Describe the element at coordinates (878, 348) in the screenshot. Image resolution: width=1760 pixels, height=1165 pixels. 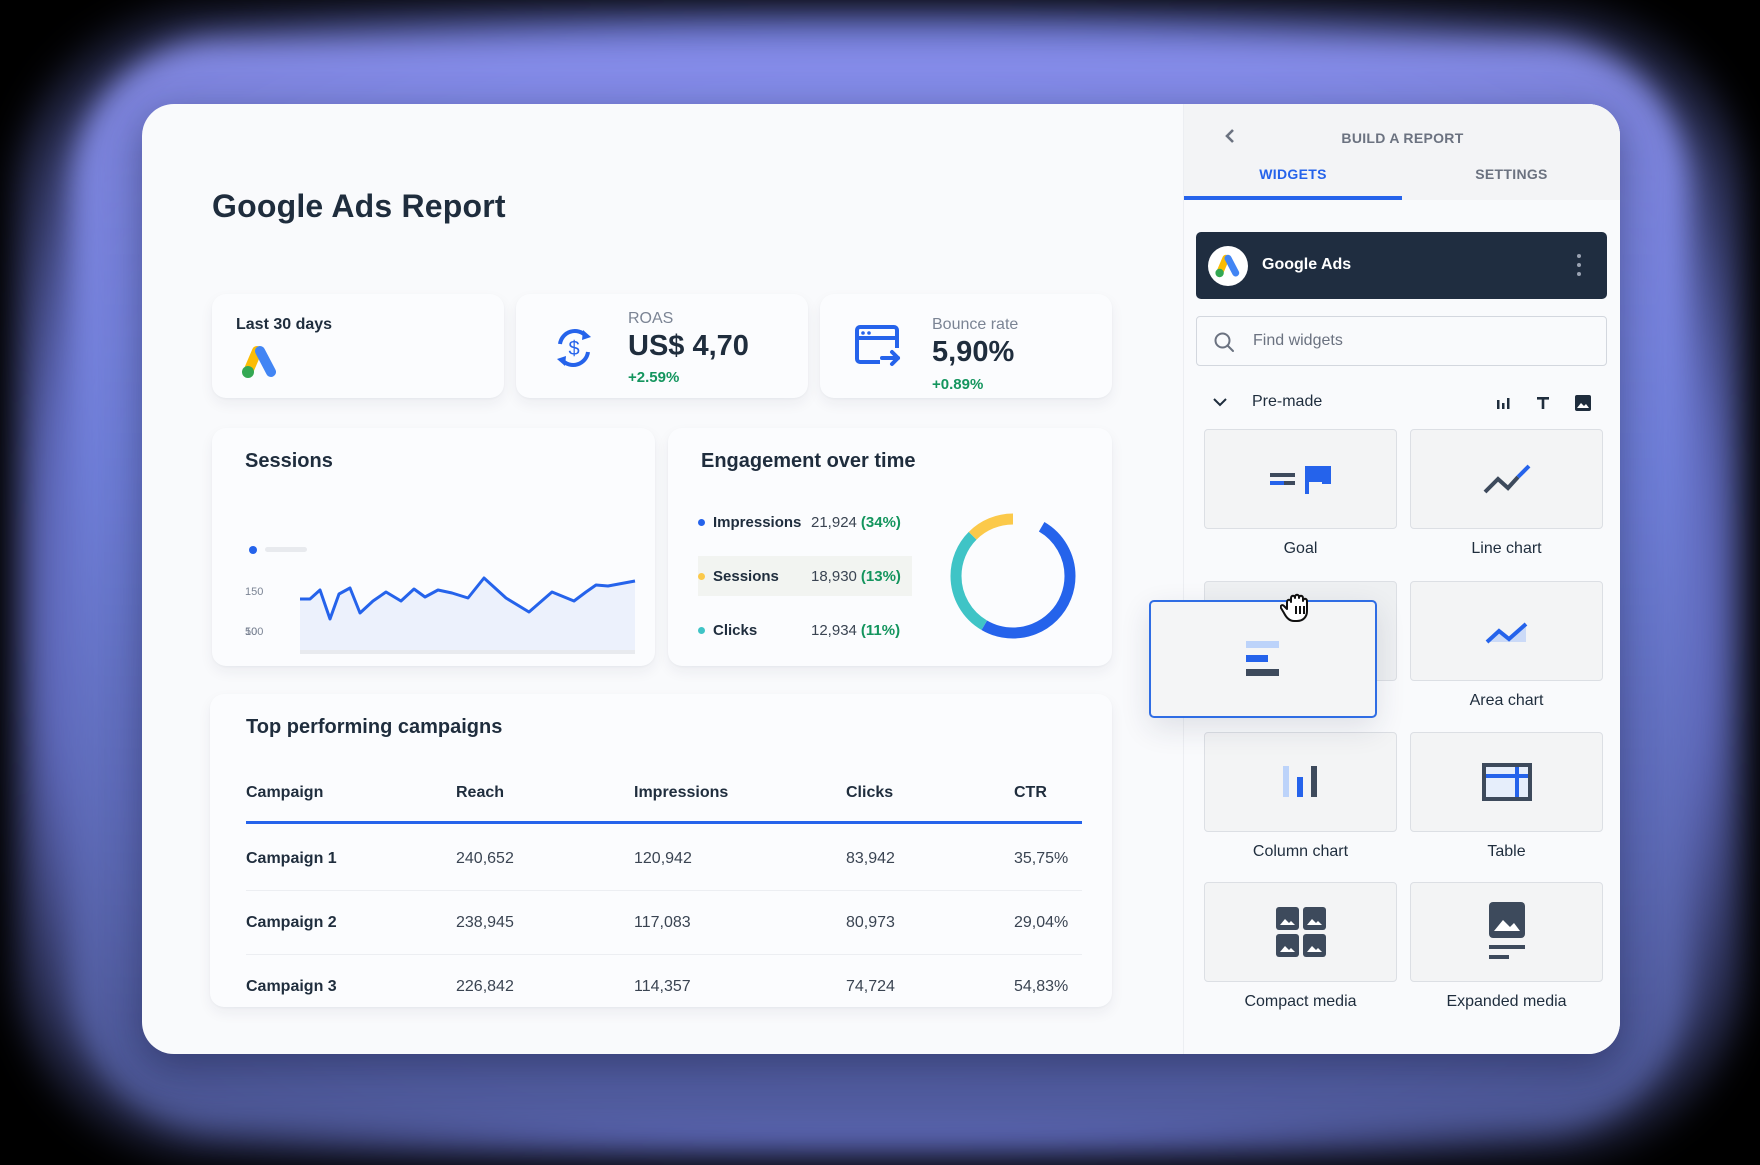
I see `browser-exit-icon` at that location.